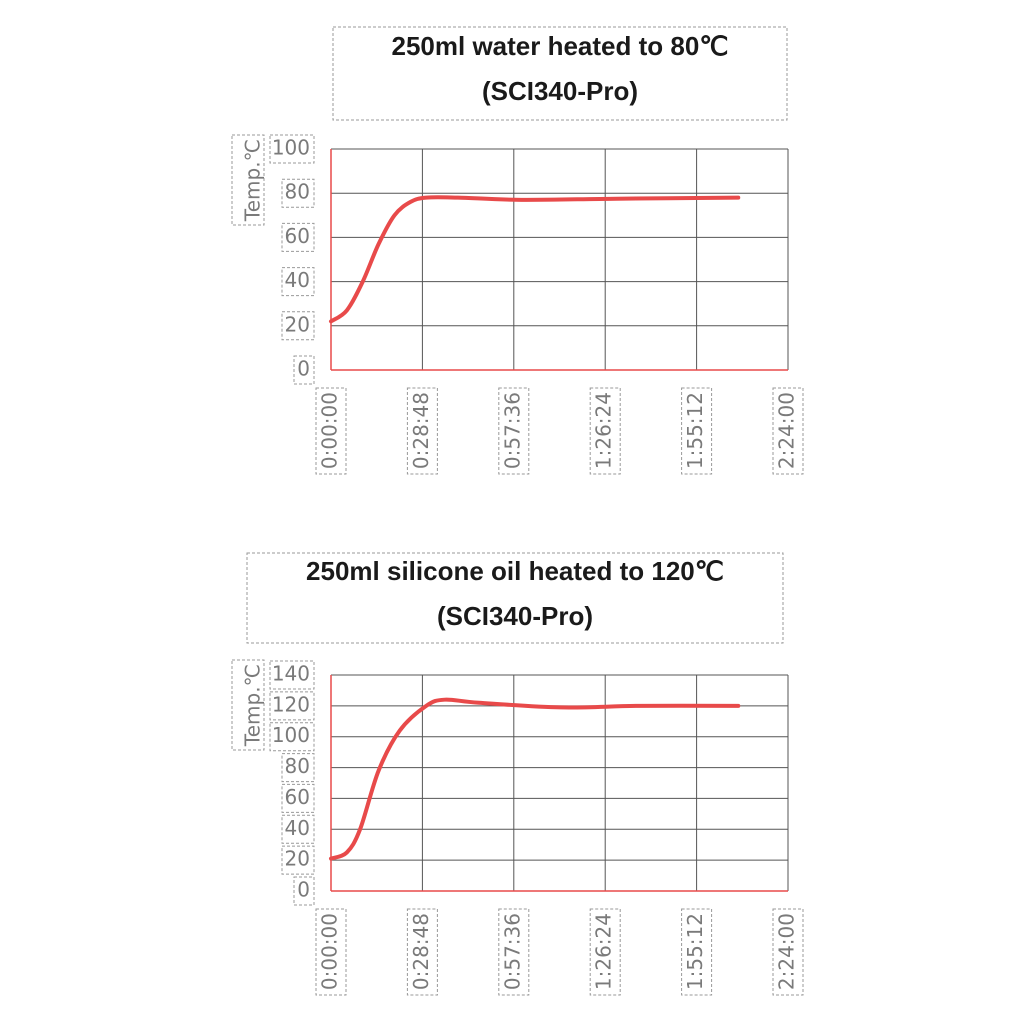 The image size is (1024, 1024). What do you see at coordinates (560, 46) in the screenshot?
I see `chart-title: 250ml water heated to 80℃` at bounding box center [560, 46].